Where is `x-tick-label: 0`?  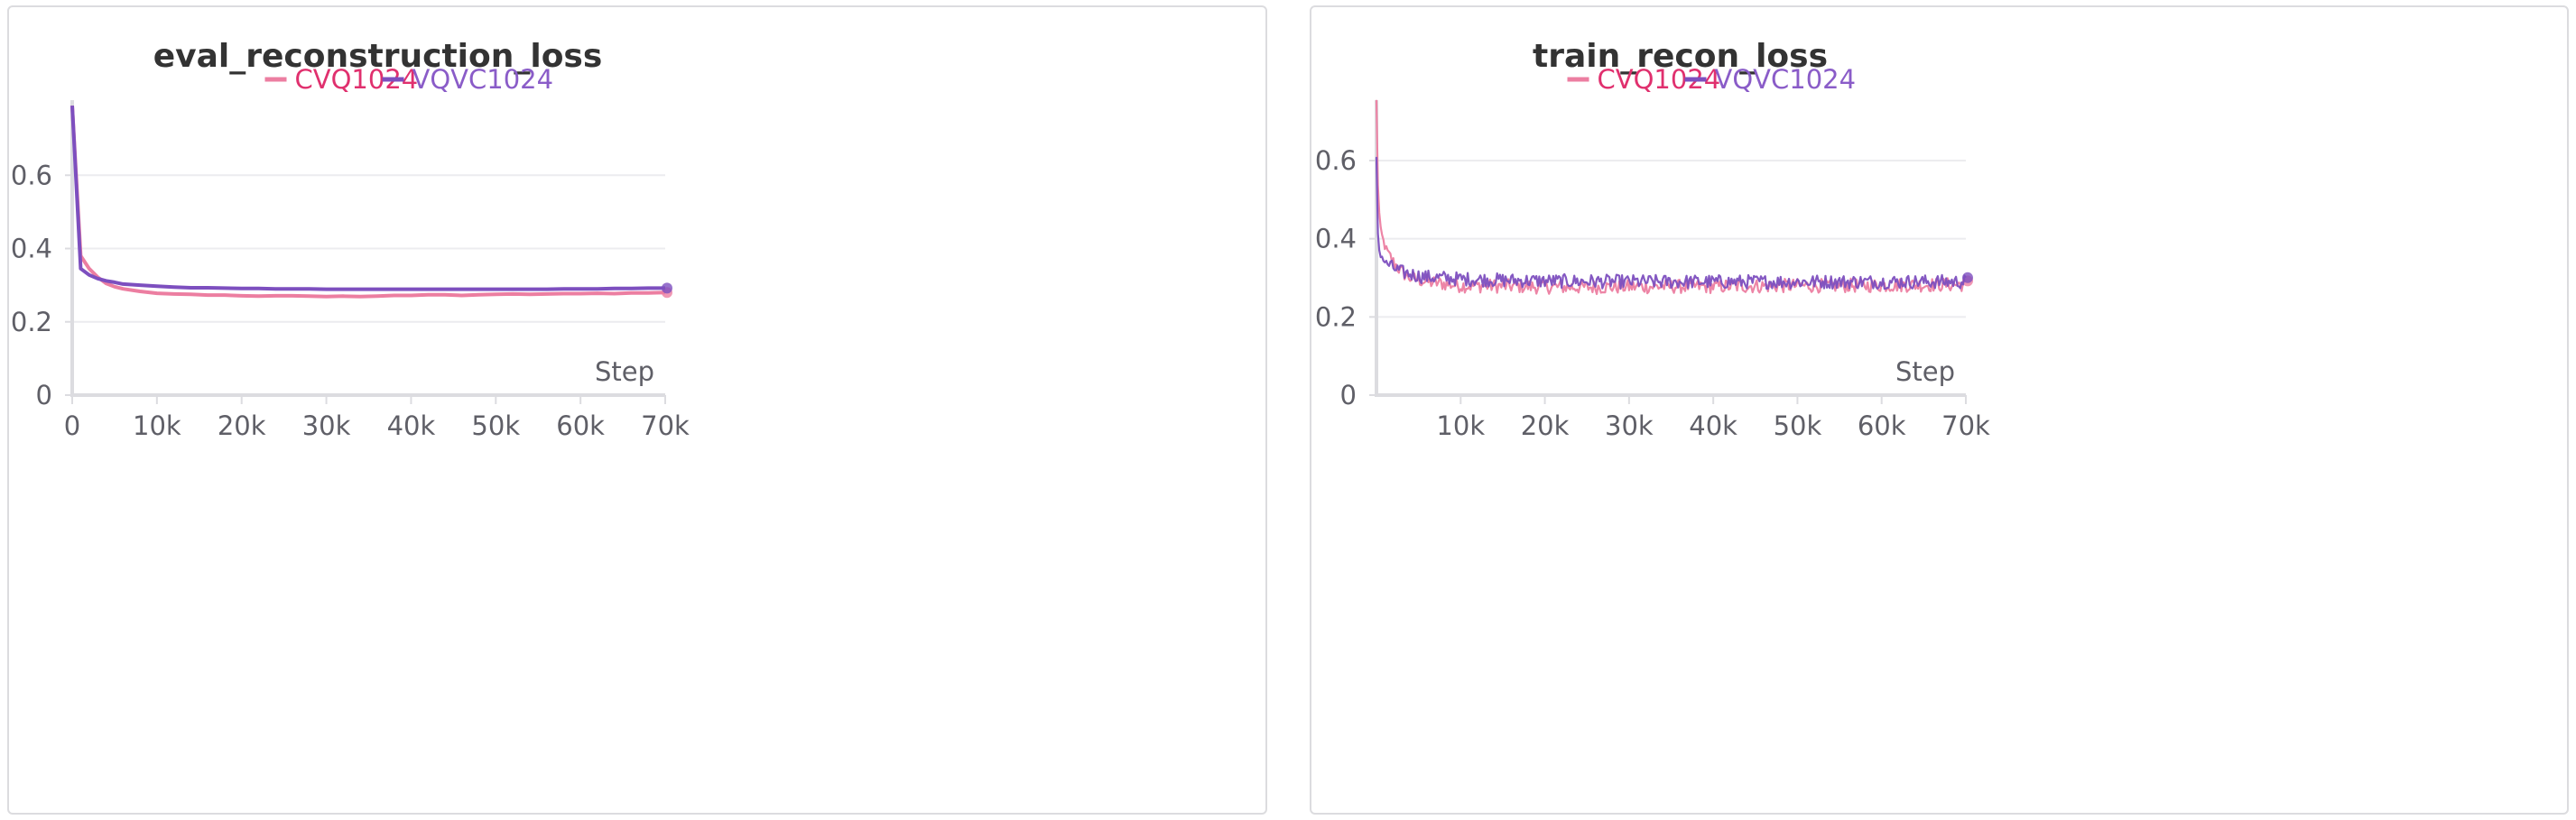 x-tick-label: 0 is located at coordinates (72, 426).